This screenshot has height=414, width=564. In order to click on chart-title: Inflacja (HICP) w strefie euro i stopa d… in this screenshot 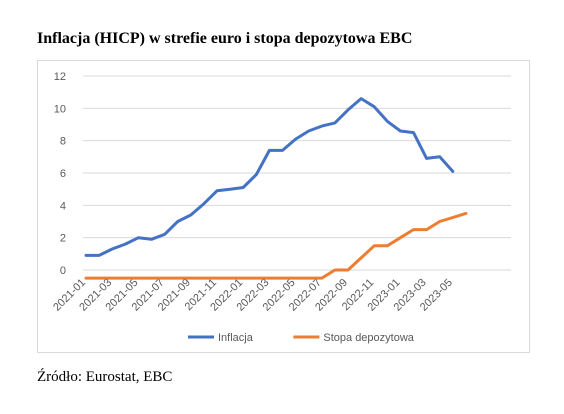, I will do `click(225, 38)`.